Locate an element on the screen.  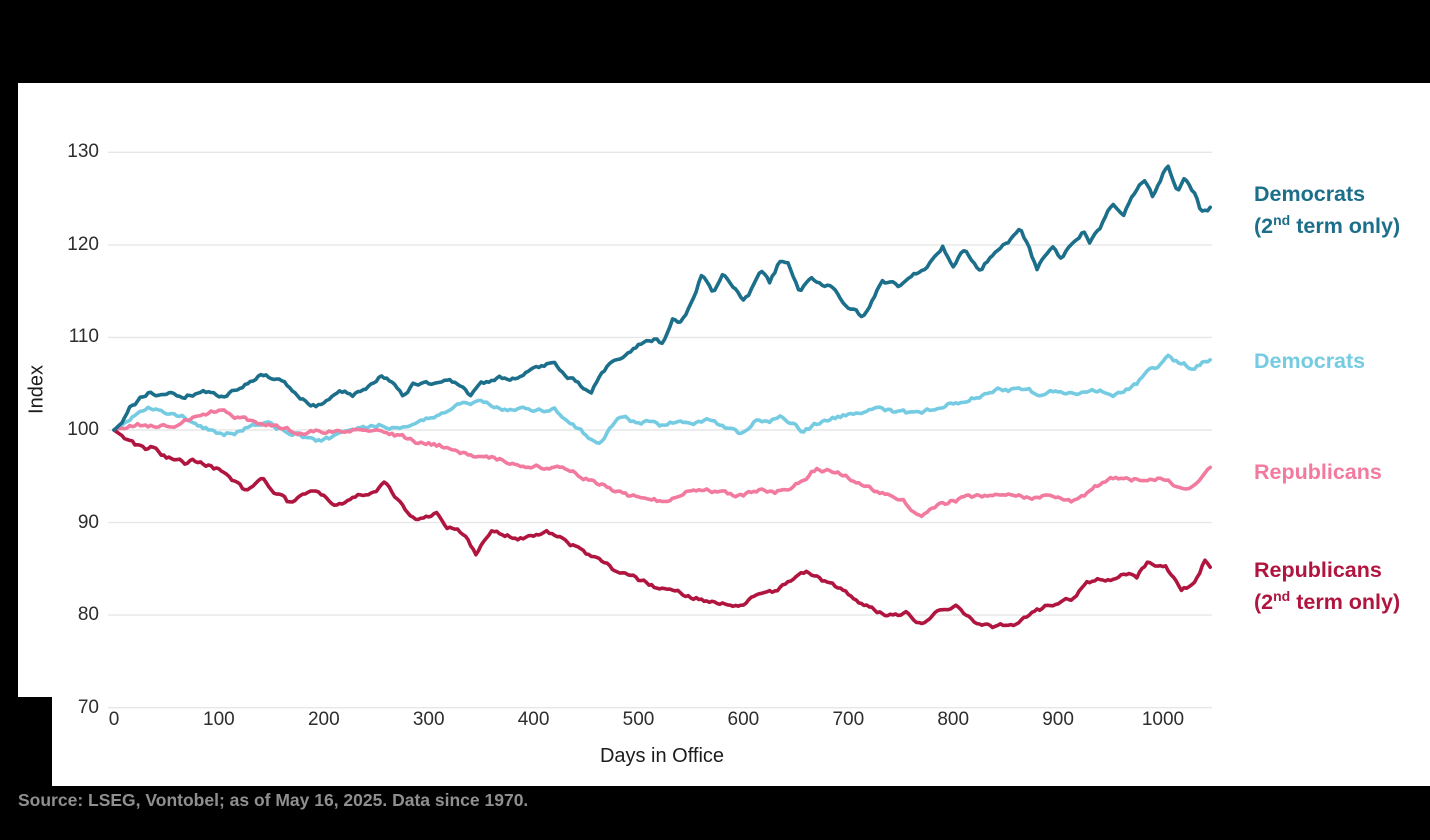
y-tick-label: 90 is located at coordinates (88, 522).